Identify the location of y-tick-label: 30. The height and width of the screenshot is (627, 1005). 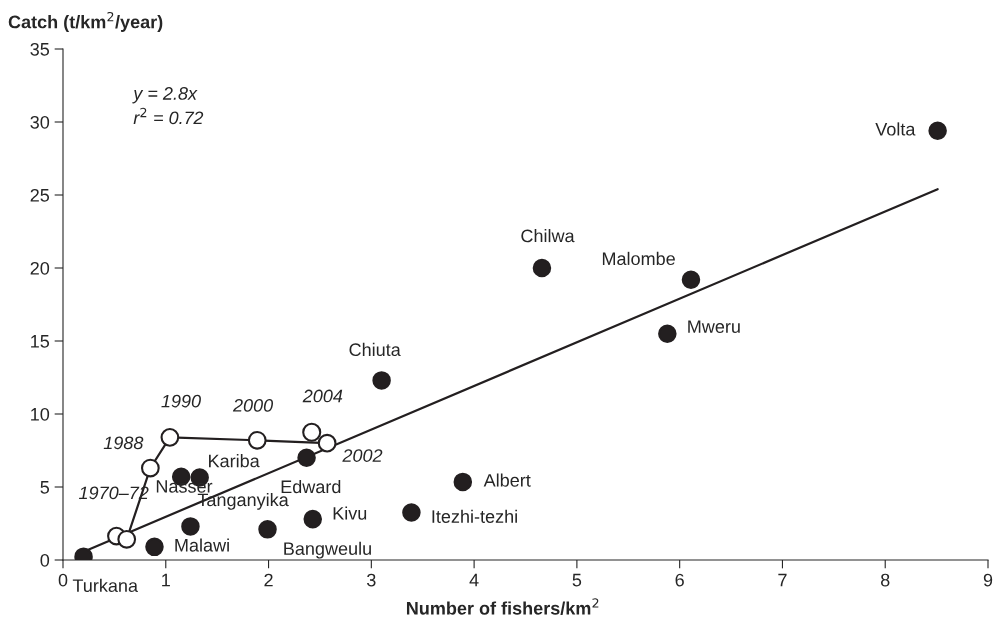
(40, 122).